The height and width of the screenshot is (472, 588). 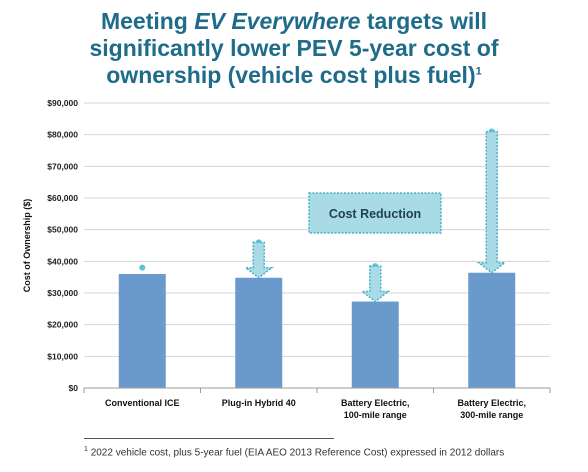 I want to click on y-tick-label: $60,000, so click(x=62, y=198).